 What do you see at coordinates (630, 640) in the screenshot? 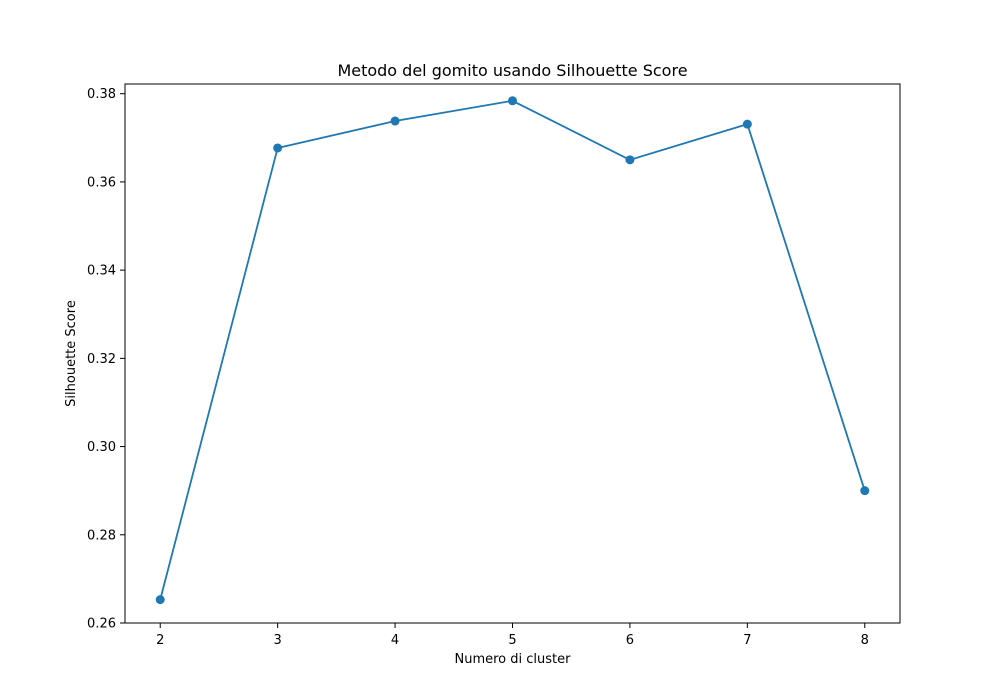
I see `x-tick-label: 6` at bounding box center [630, 640].